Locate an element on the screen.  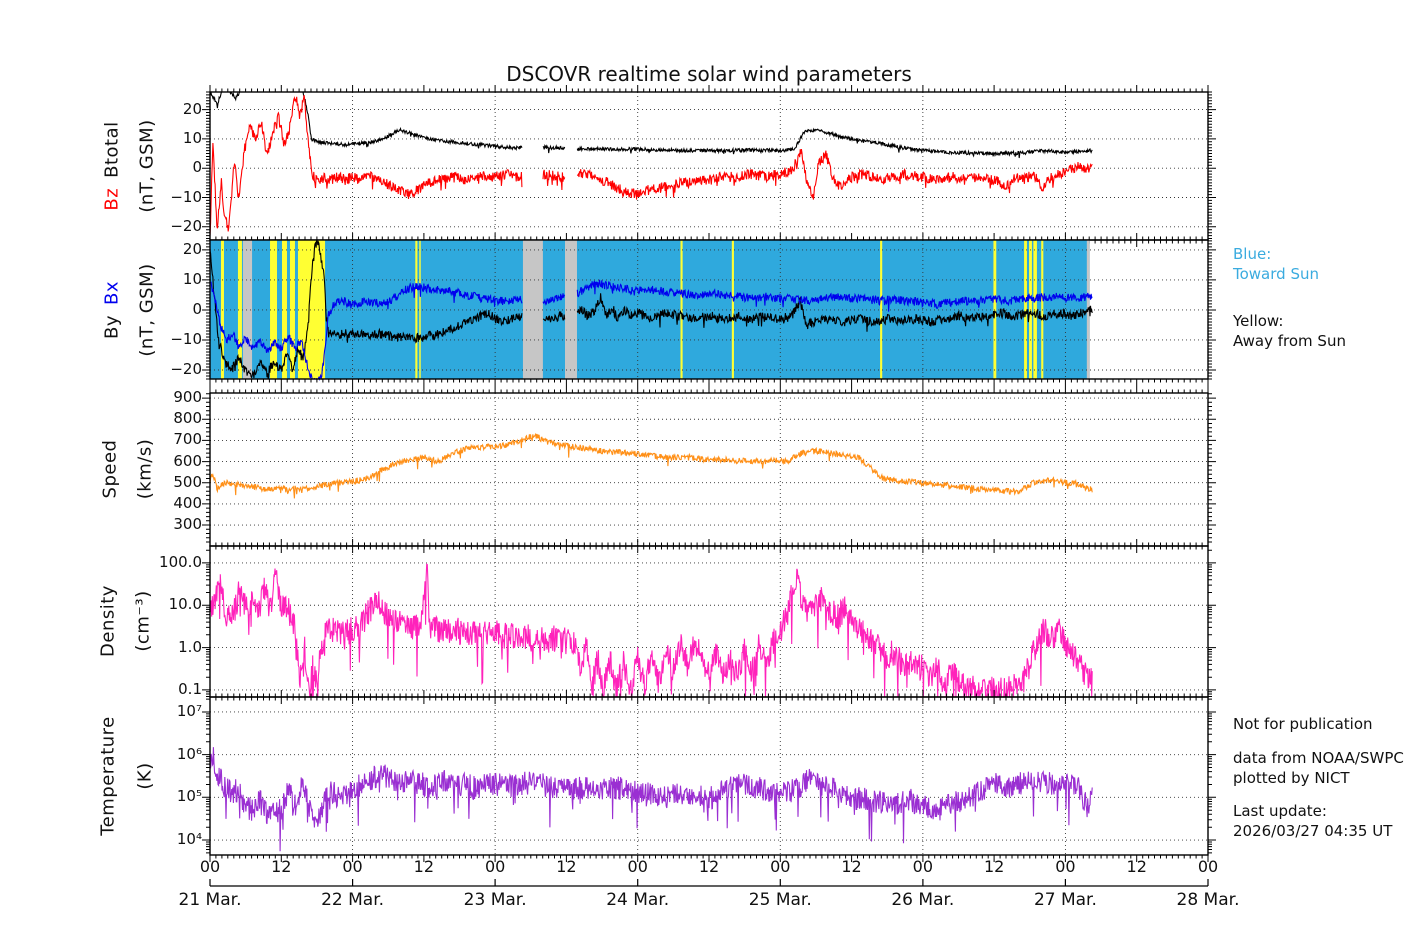
series-by is located at coordinates (651, 309).